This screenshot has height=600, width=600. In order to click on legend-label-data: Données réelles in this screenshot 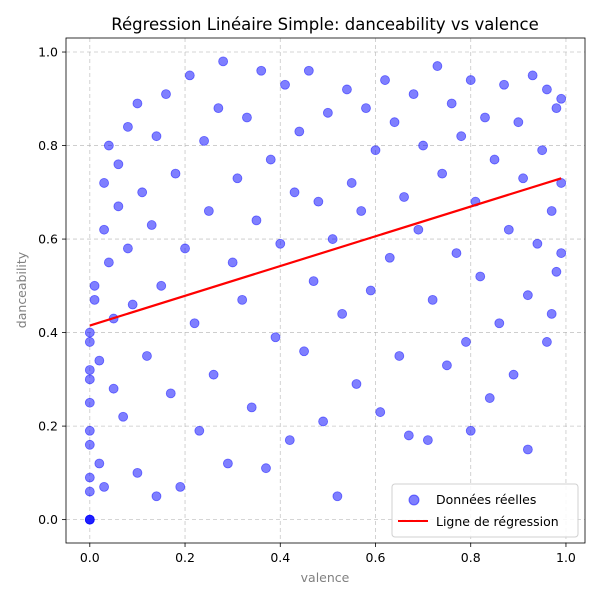, I will do `click(486, 499)`.